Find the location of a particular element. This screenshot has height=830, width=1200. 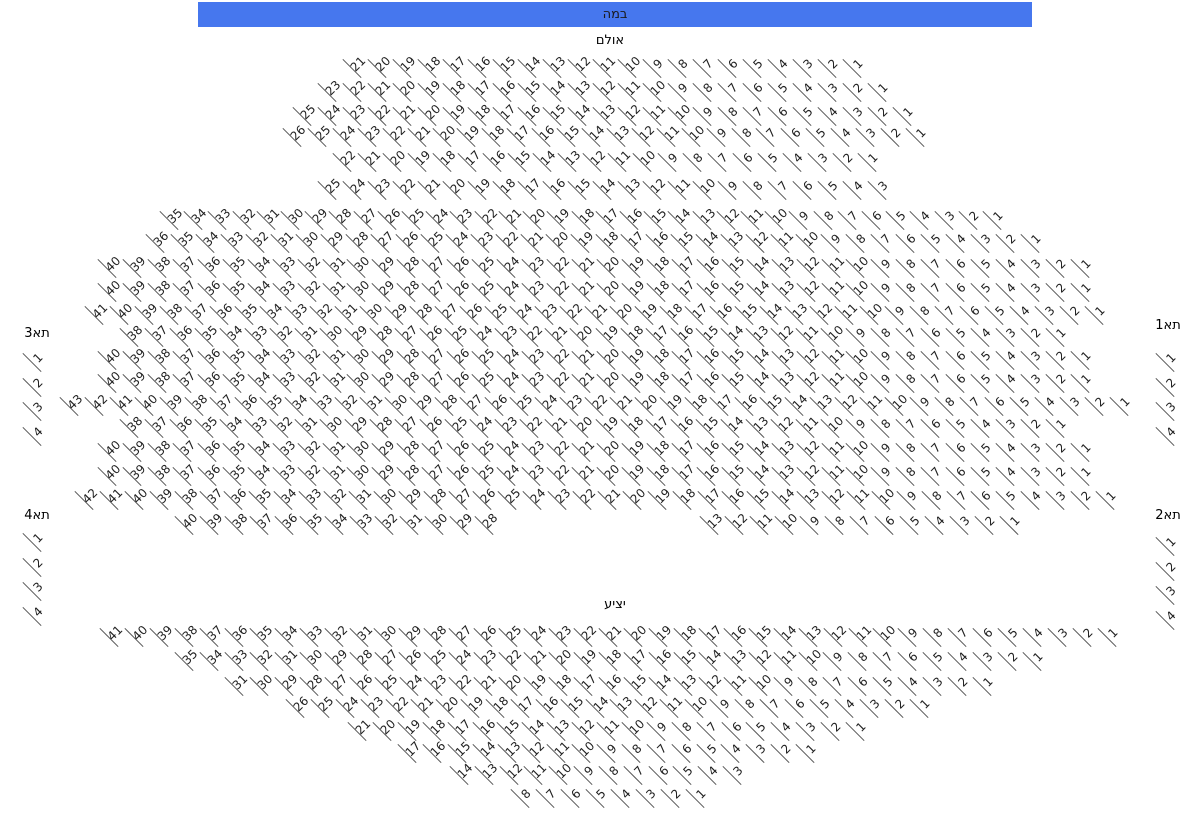

hall-row-19-seat: 24 is located at coordinates (535, 500).